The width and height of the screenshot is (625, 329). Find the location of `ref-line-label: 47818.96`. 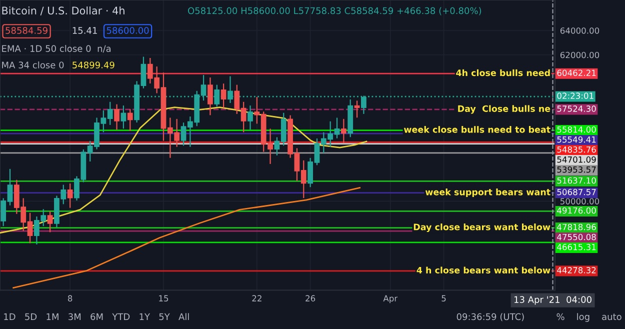

ref-line-label: 47818.96 is located at coordinates (576, 227).